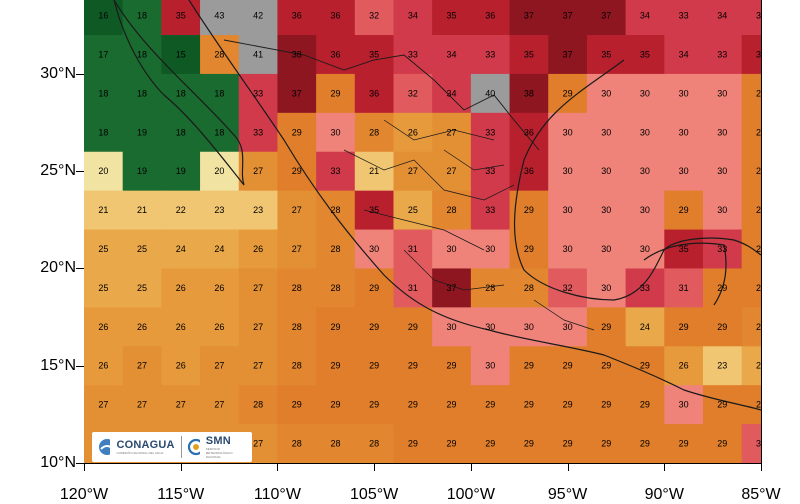 The height and width of the screenshot is (504, 800). What do you see at coordinates (84, 494) in the screenshot?
I see `longitude-tick-label: 120°W` at bounding box center [84, 494].